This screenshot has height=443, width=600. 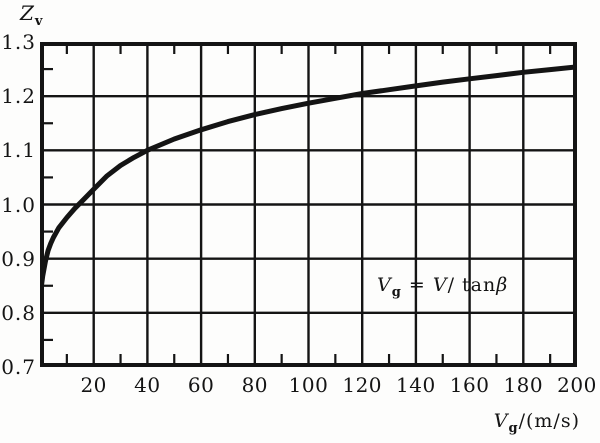 What do you see at coordinates (18, 150) in the screenshot?
I see `y-tick-label-1.1: 1.1` at bounding box center [18, 150].